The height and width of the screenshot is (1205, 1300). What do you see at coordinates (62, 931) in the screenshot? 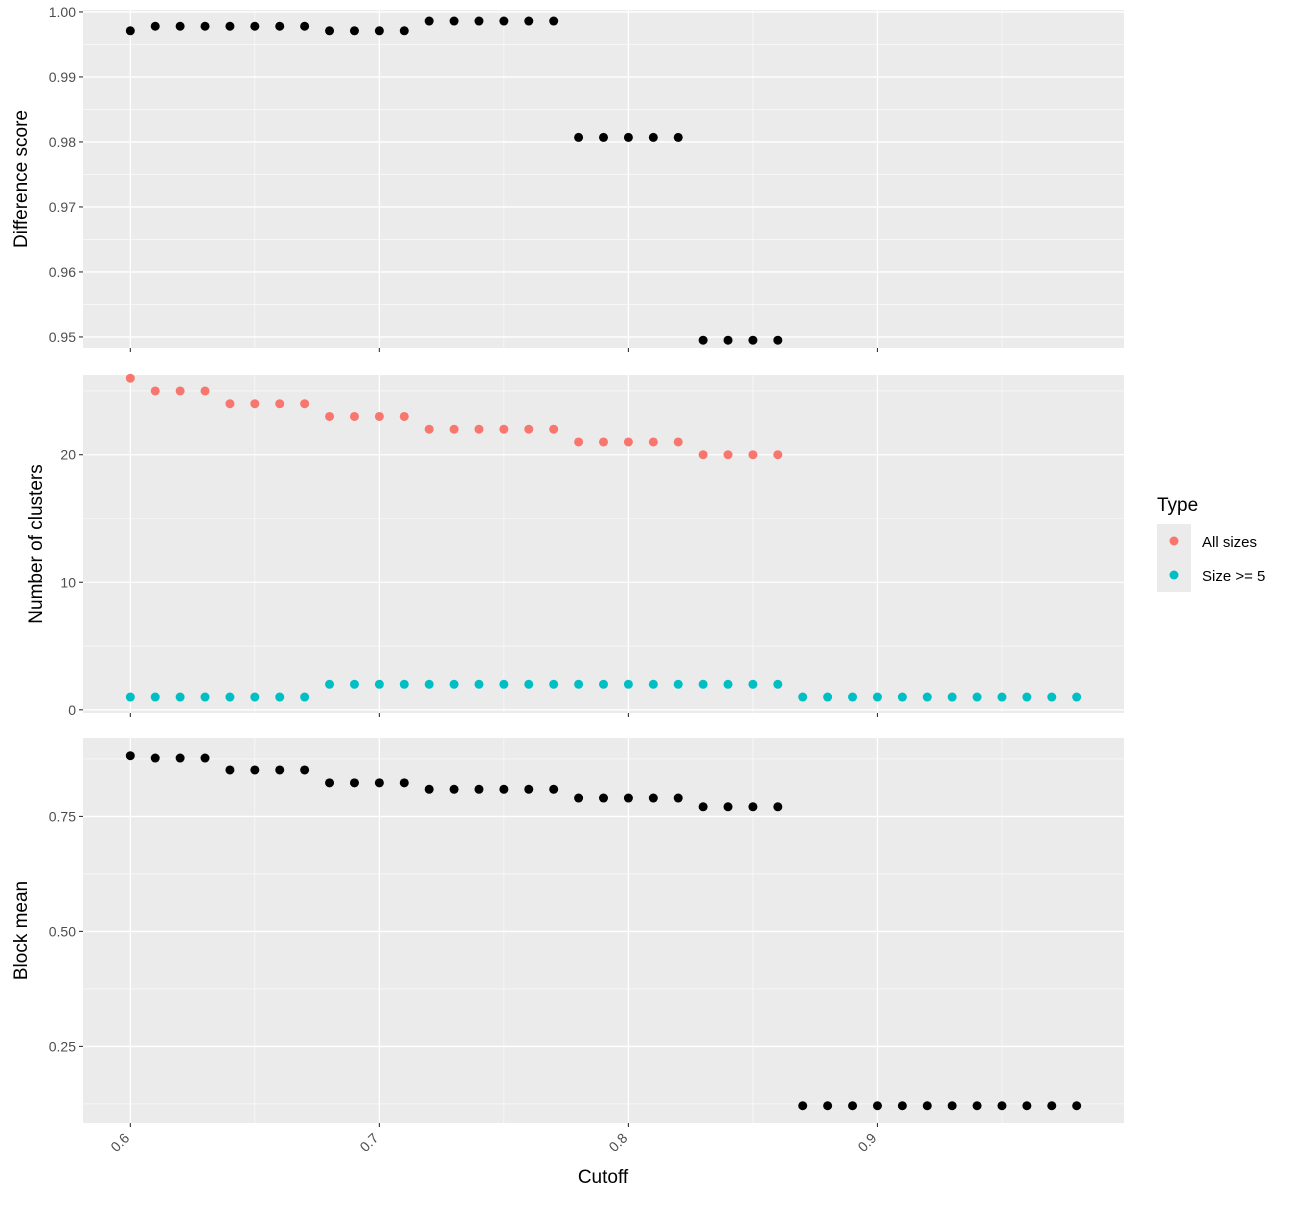
I see `y-tick-label: 0.50` at bounding box center [62, 931].